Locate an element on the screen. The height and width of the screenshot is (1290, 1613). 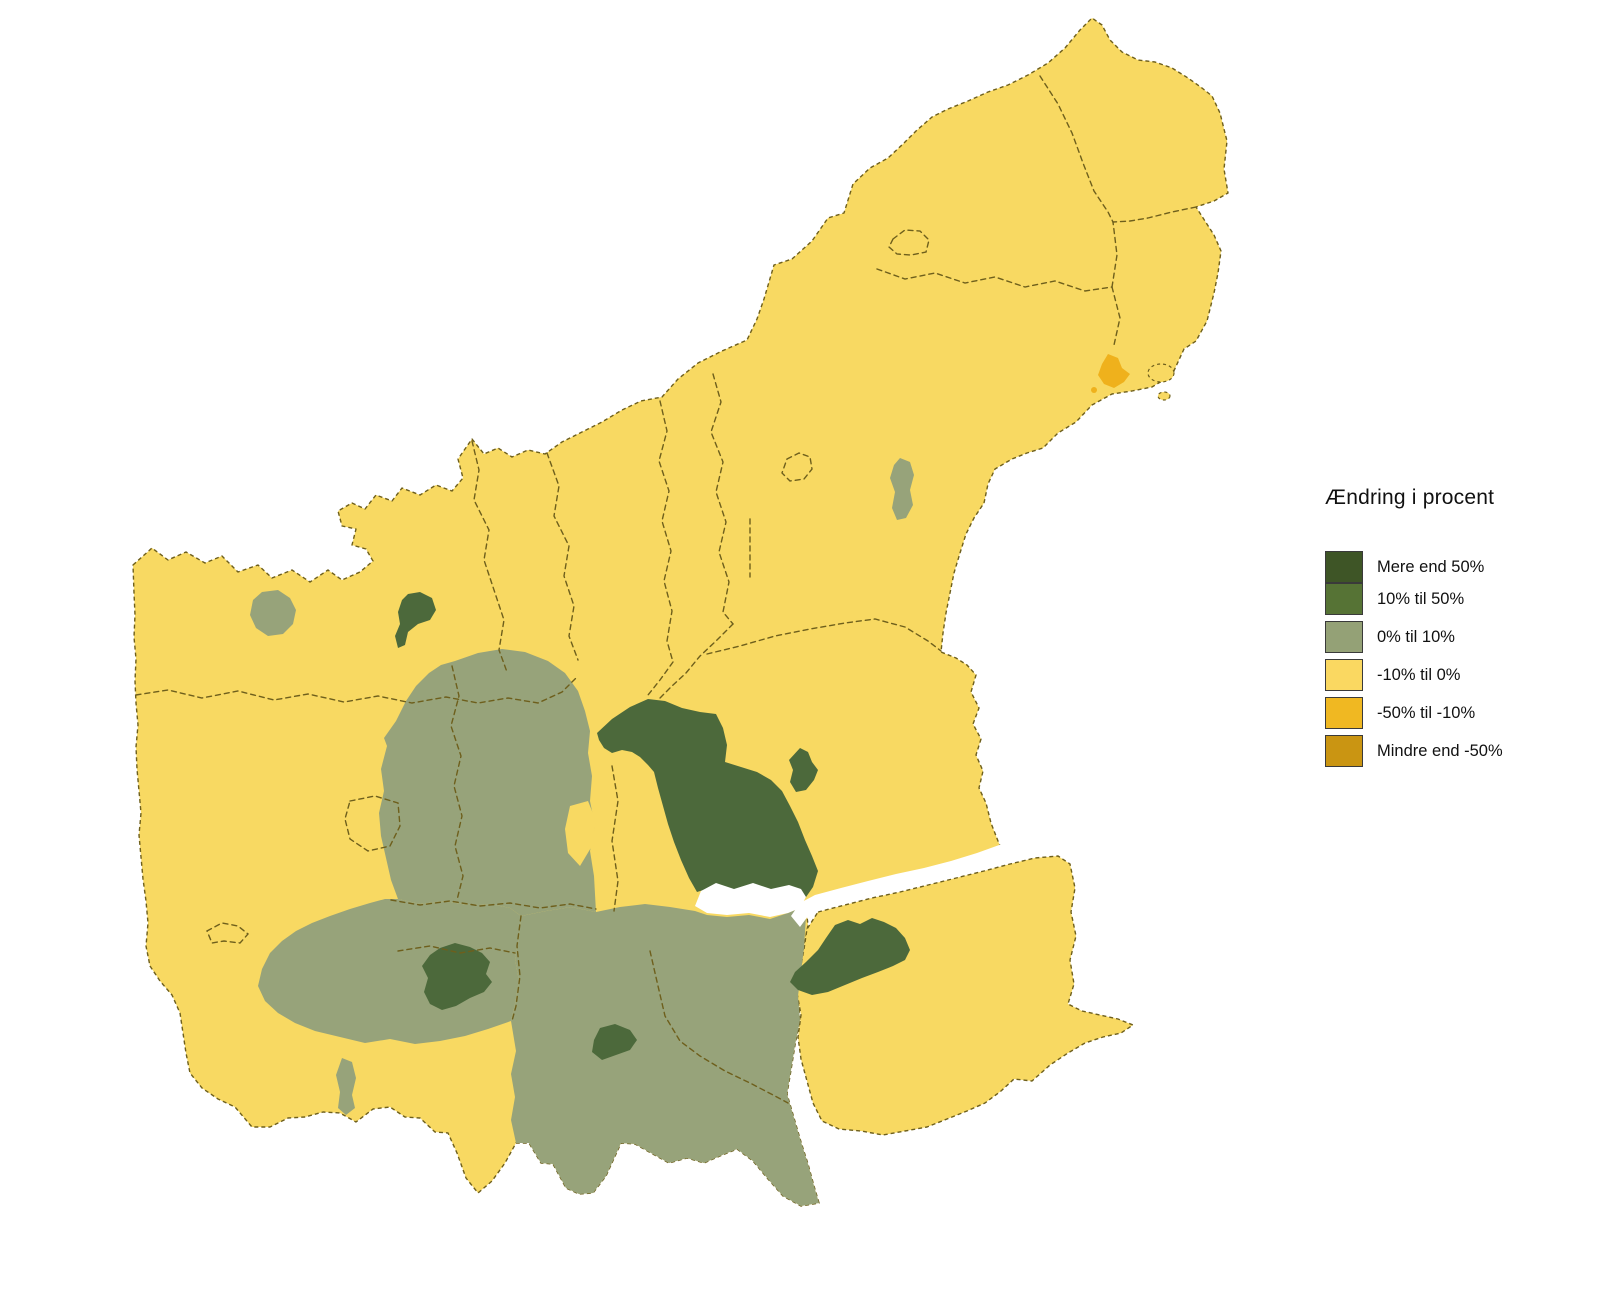
yellow-enclave-wedge is located at coordinates (580, 833).